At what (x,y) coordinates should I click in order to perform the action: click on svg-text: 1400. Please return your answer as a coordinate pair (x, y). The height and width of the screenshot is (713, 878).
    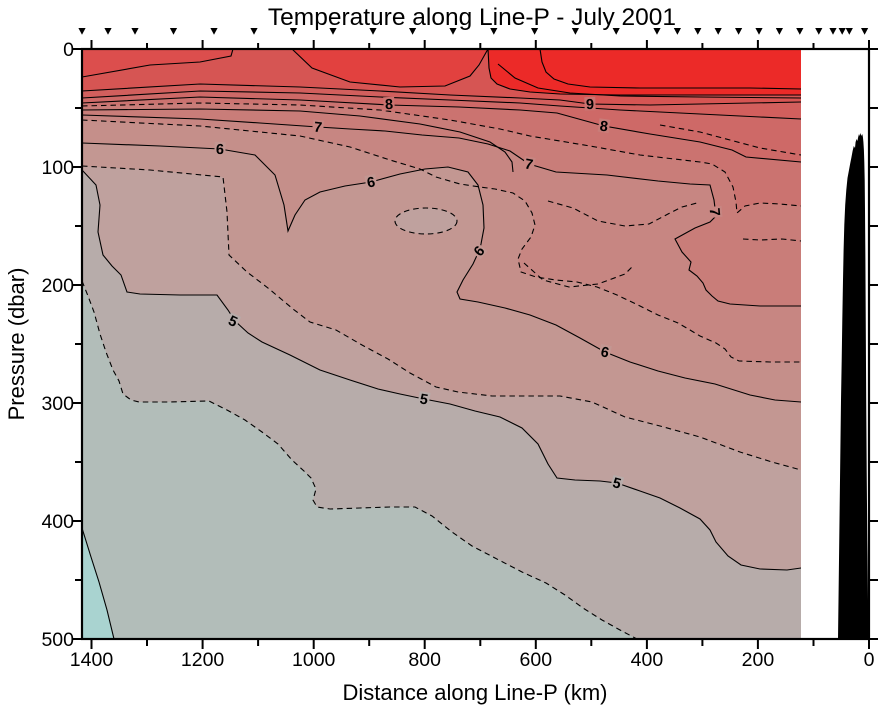
    Looking at the image, I should click on (92, 660).